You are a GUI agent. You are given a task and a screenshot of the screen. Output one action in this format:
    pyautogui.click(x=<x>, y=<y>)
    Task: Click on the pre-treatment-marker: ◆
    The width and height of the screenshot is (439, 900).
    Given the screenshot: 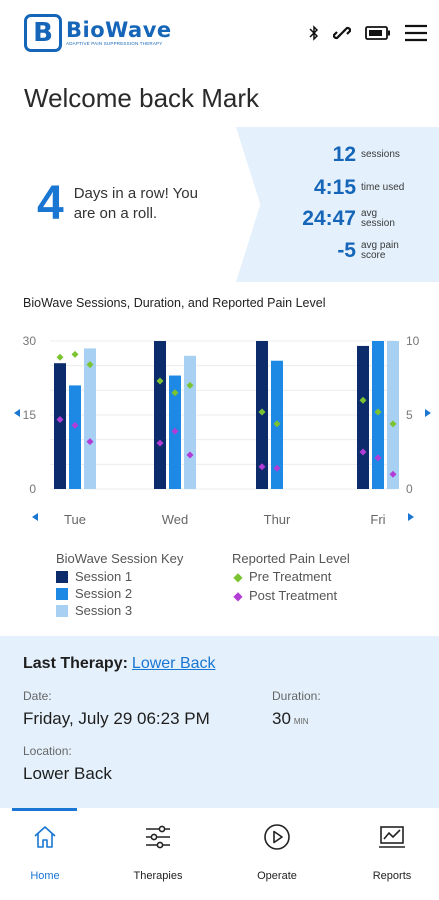 What is the action you would take?
    pyautogui.click(x=238, y=576)
    